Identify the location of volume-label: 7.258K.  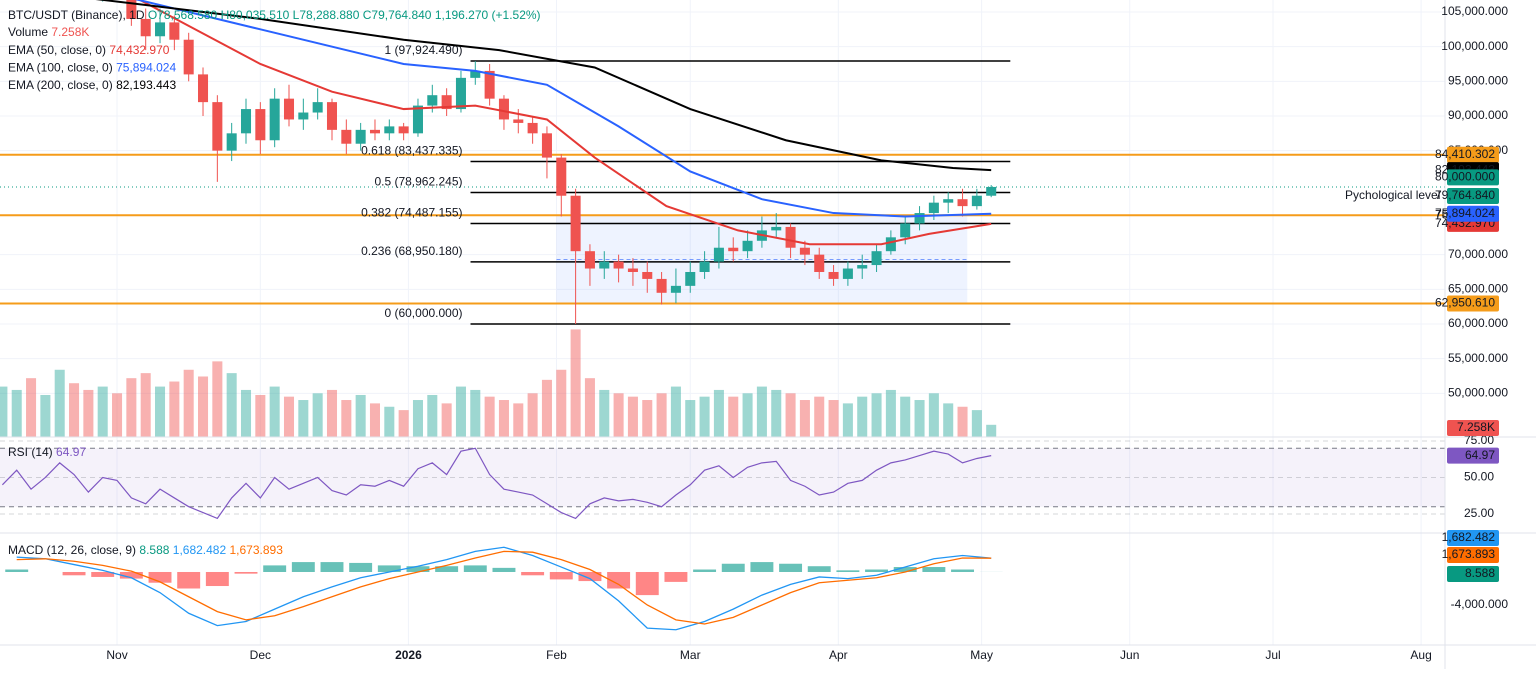
(1476, 427).